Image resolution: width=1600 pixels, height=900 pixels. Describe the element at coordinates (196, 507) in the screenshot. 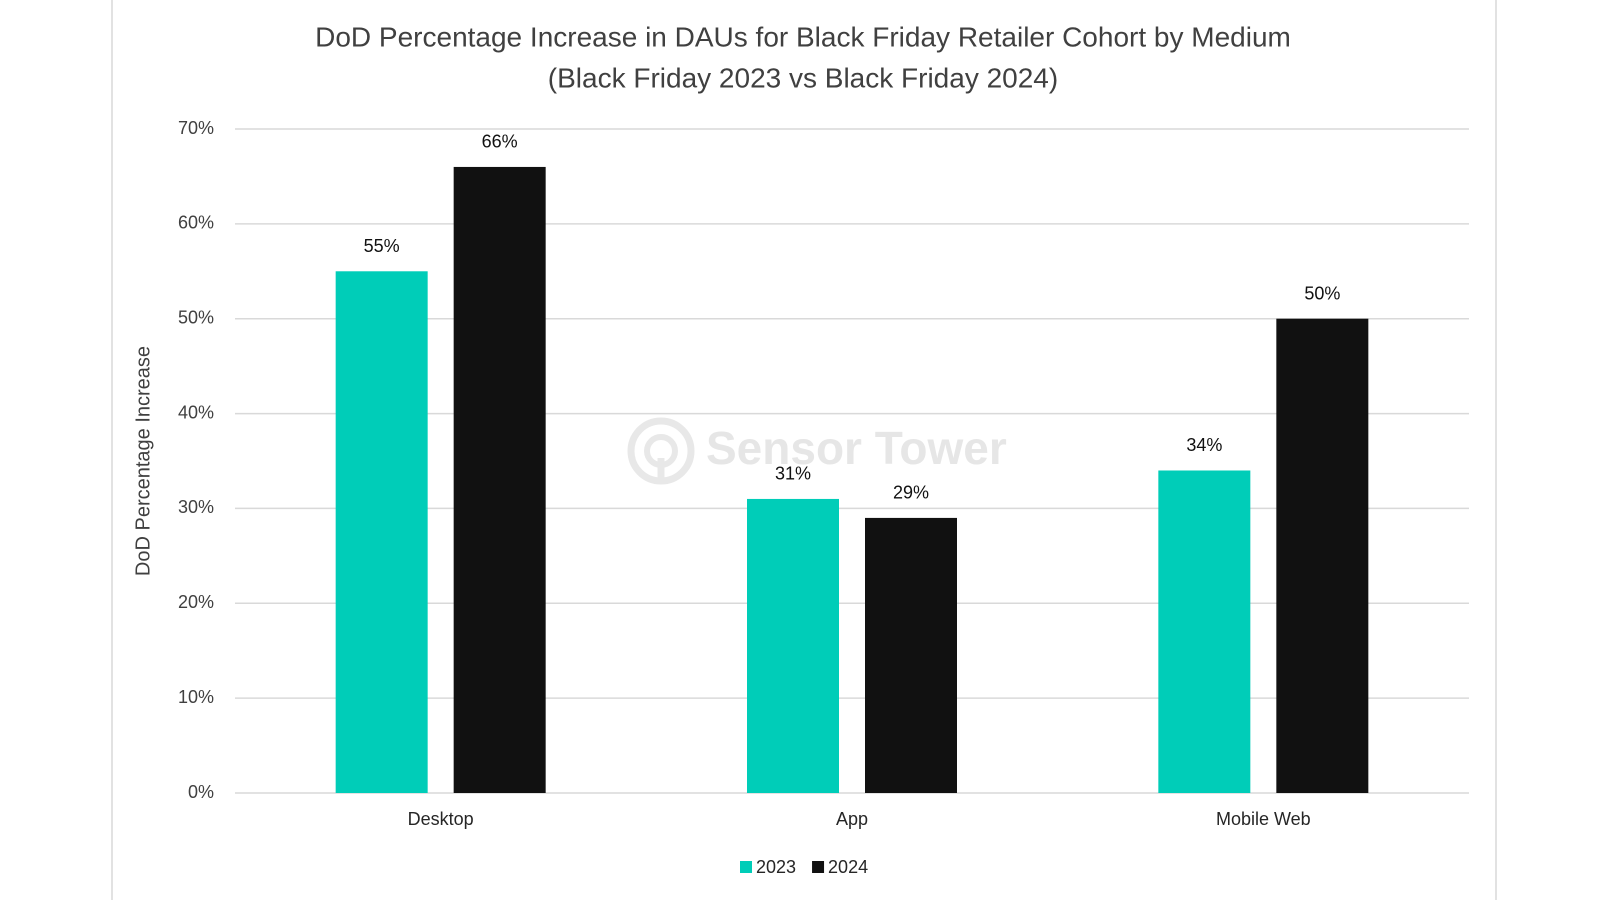

I see `y-tick-label: 30%` at that location.